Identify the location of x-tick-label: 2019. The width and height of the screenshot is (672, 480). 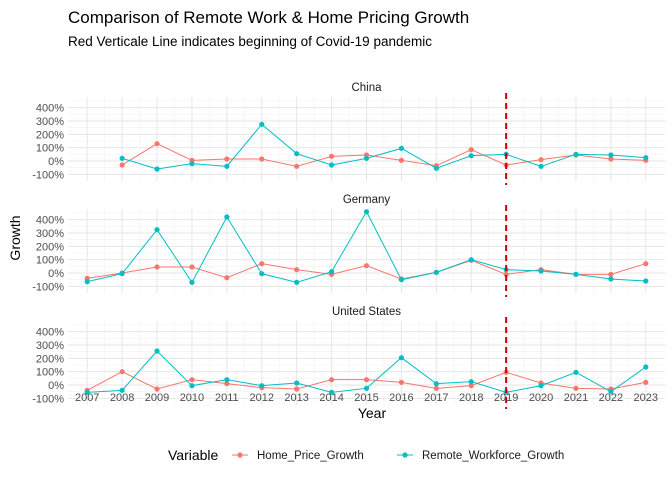
(506, 398).